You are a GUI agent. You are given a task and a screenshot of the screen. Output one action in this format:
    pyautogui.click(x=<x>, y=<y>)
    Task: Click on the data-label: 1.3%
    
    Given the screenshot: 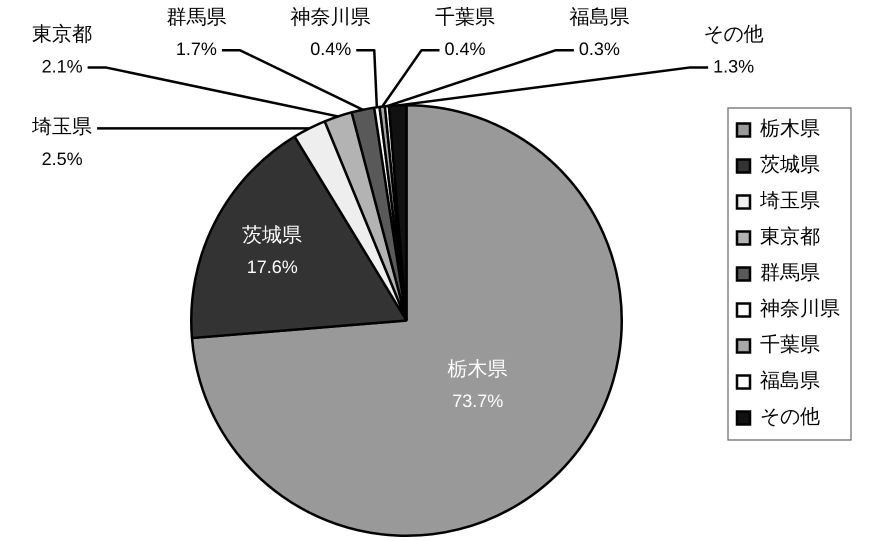 What is the action you would take?
    pyautogui.click(x=733, y=66)
    